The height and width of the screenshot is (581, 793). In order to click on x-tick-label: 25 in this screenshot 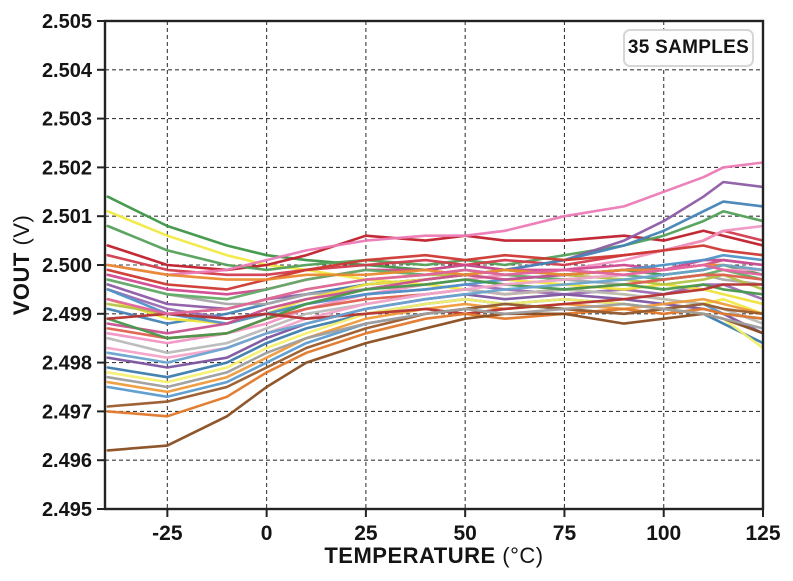, I will do `click(366, 533)`.